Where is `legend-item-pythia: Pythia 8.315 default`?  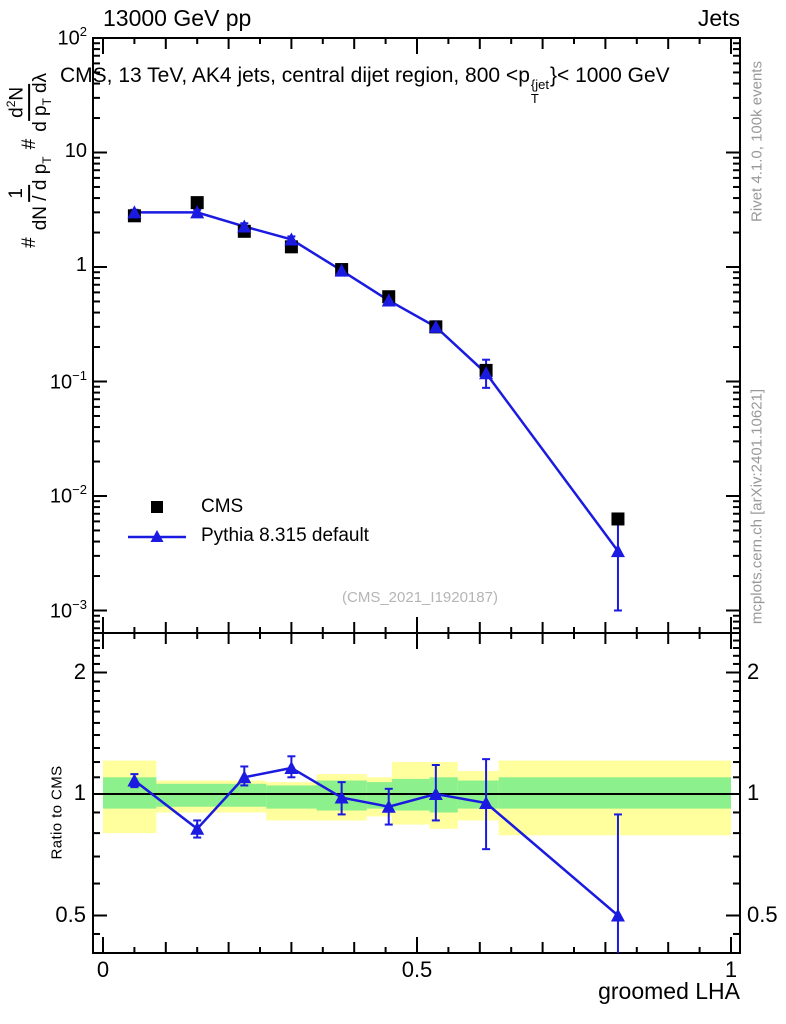 legend-item-pythia: Pythia 8.315 default is located at coordinates (247, 535).